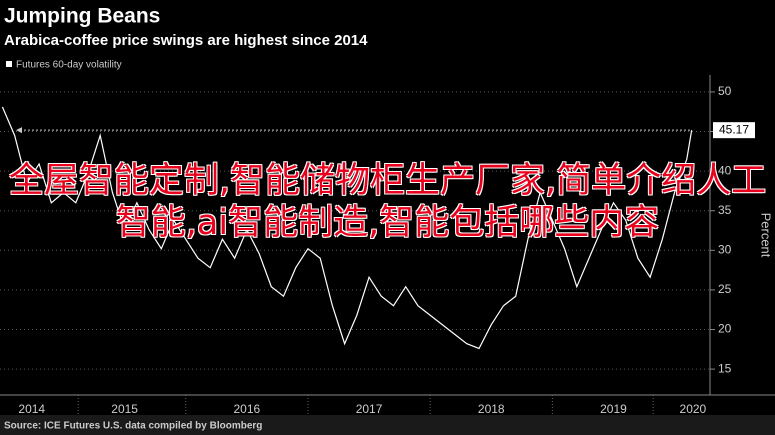 Image resolution: width=775 pixels, height=435 pixels. What do you see at coordinates (82, 16) in the screenshot?
I see `chart-title: Jumping Beans` at bounding box center [82, 16].